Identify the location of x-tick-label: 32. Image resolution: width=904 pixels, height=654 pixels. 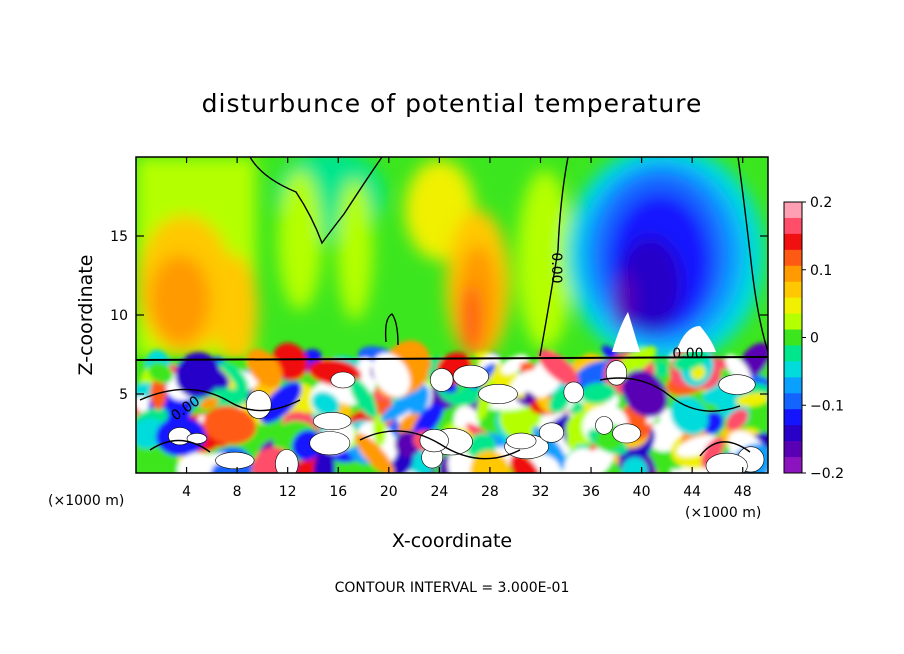
(541, 492).